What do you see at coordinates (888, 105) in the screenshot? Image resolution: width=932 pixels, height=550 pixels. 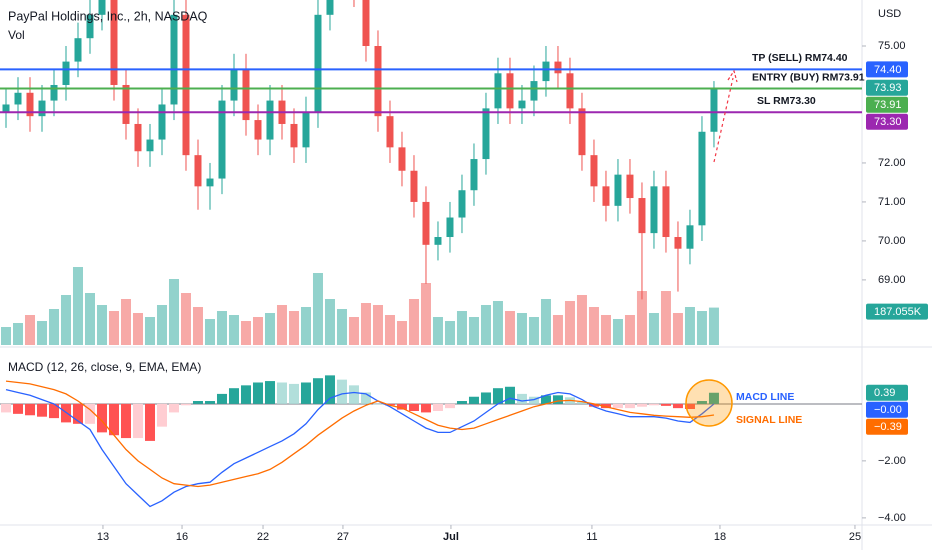 I see `price-tag-label: 73.91` at bounding box center [888, 105].